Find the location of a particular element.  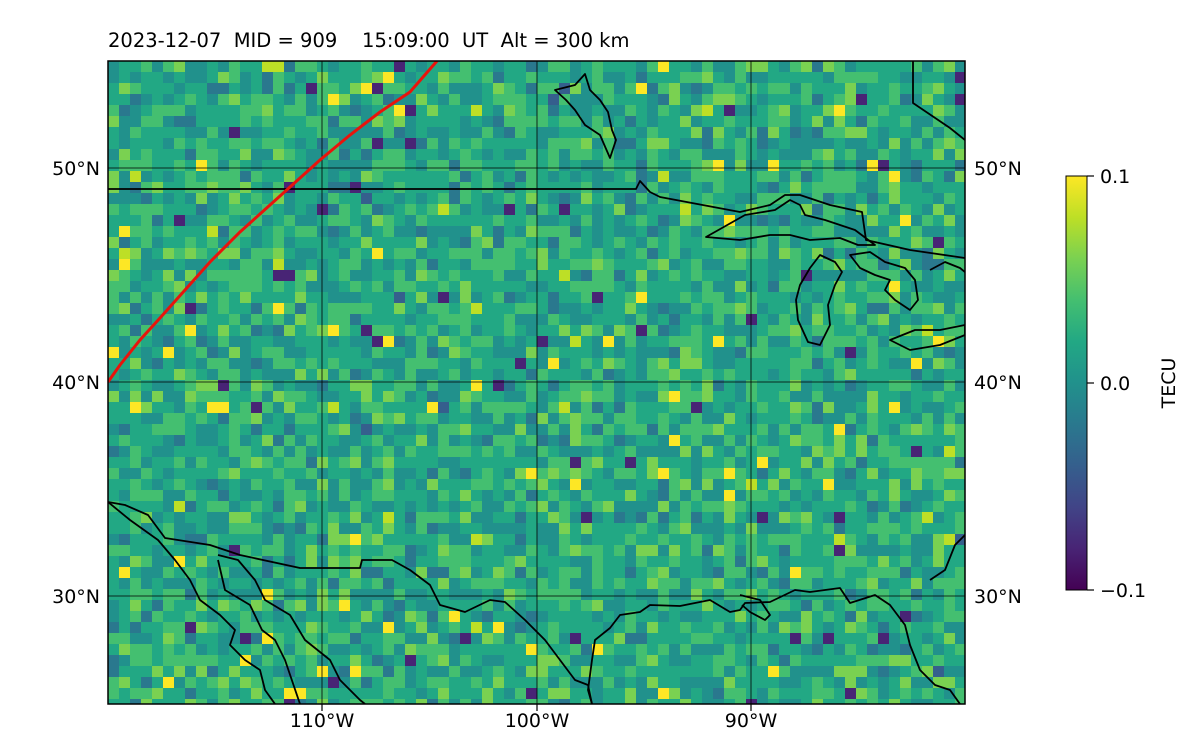

boundary-curve is located at coordinates (273, 222).